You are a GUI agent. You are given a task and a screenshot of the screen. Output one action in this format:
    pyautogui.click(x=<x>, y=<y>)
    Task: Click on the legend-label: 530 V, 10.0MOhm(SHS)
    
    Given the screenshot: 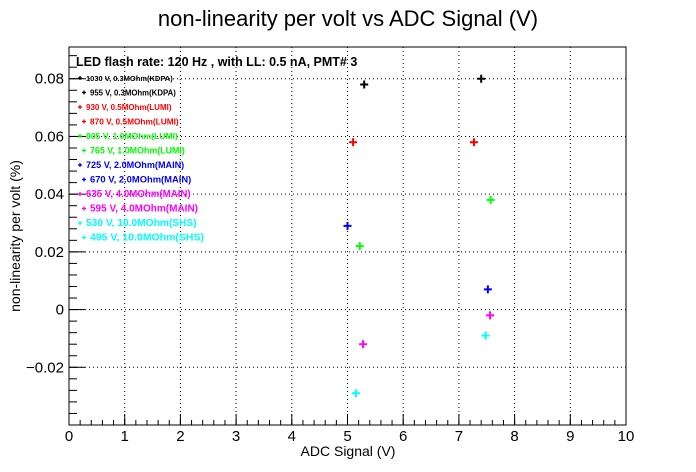 What is the action you would take?
    pyautogui.click(x=141, y=223)
    